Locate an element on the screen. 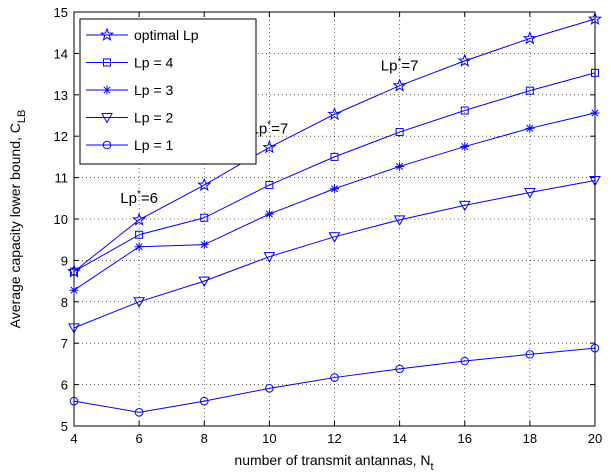 Image resolution: width=611 pixels, height=474 pixels. legend-entry: Lp = 4 is located at coordinates (130, 63).